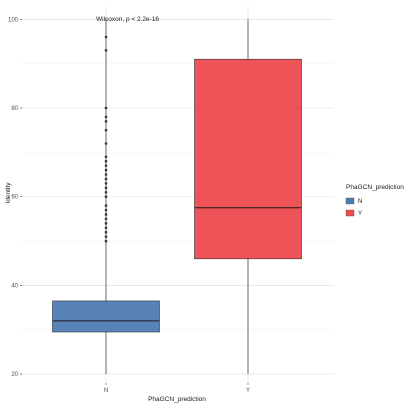 This screenshot has width=406, height=406. What do you see at coordinates (248, 159) in the screenshot?
I see `box-Y` at bounding box center [248, 159].